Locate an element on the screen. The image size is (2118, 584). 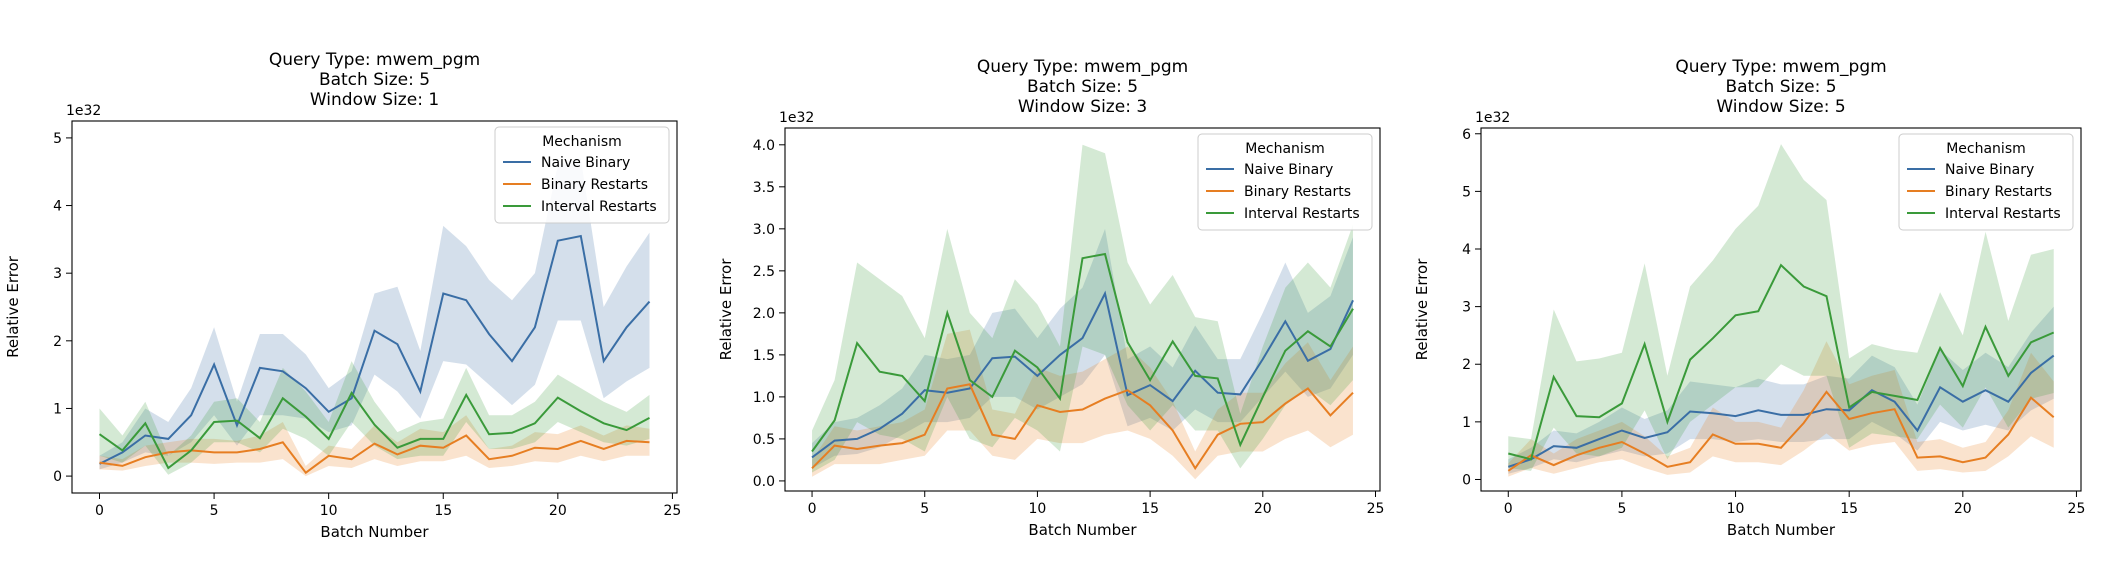
y-tick-label: 6 is located at coordinates (1466, 135).